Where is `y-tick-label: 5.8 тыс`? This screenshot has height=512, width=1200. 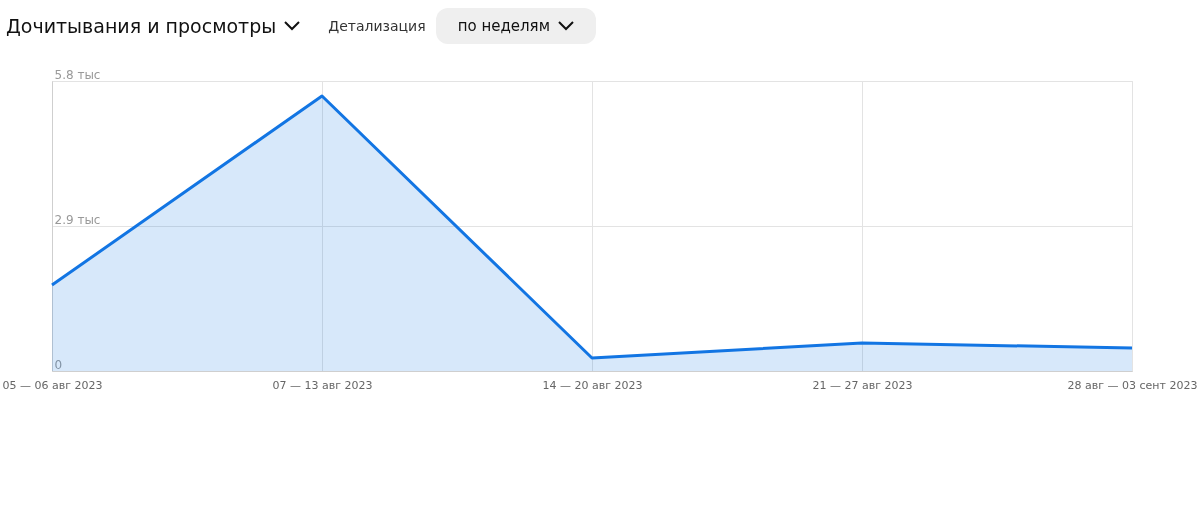
y-tick-label: 5.8 тыс is located at coordinates (77, 74).